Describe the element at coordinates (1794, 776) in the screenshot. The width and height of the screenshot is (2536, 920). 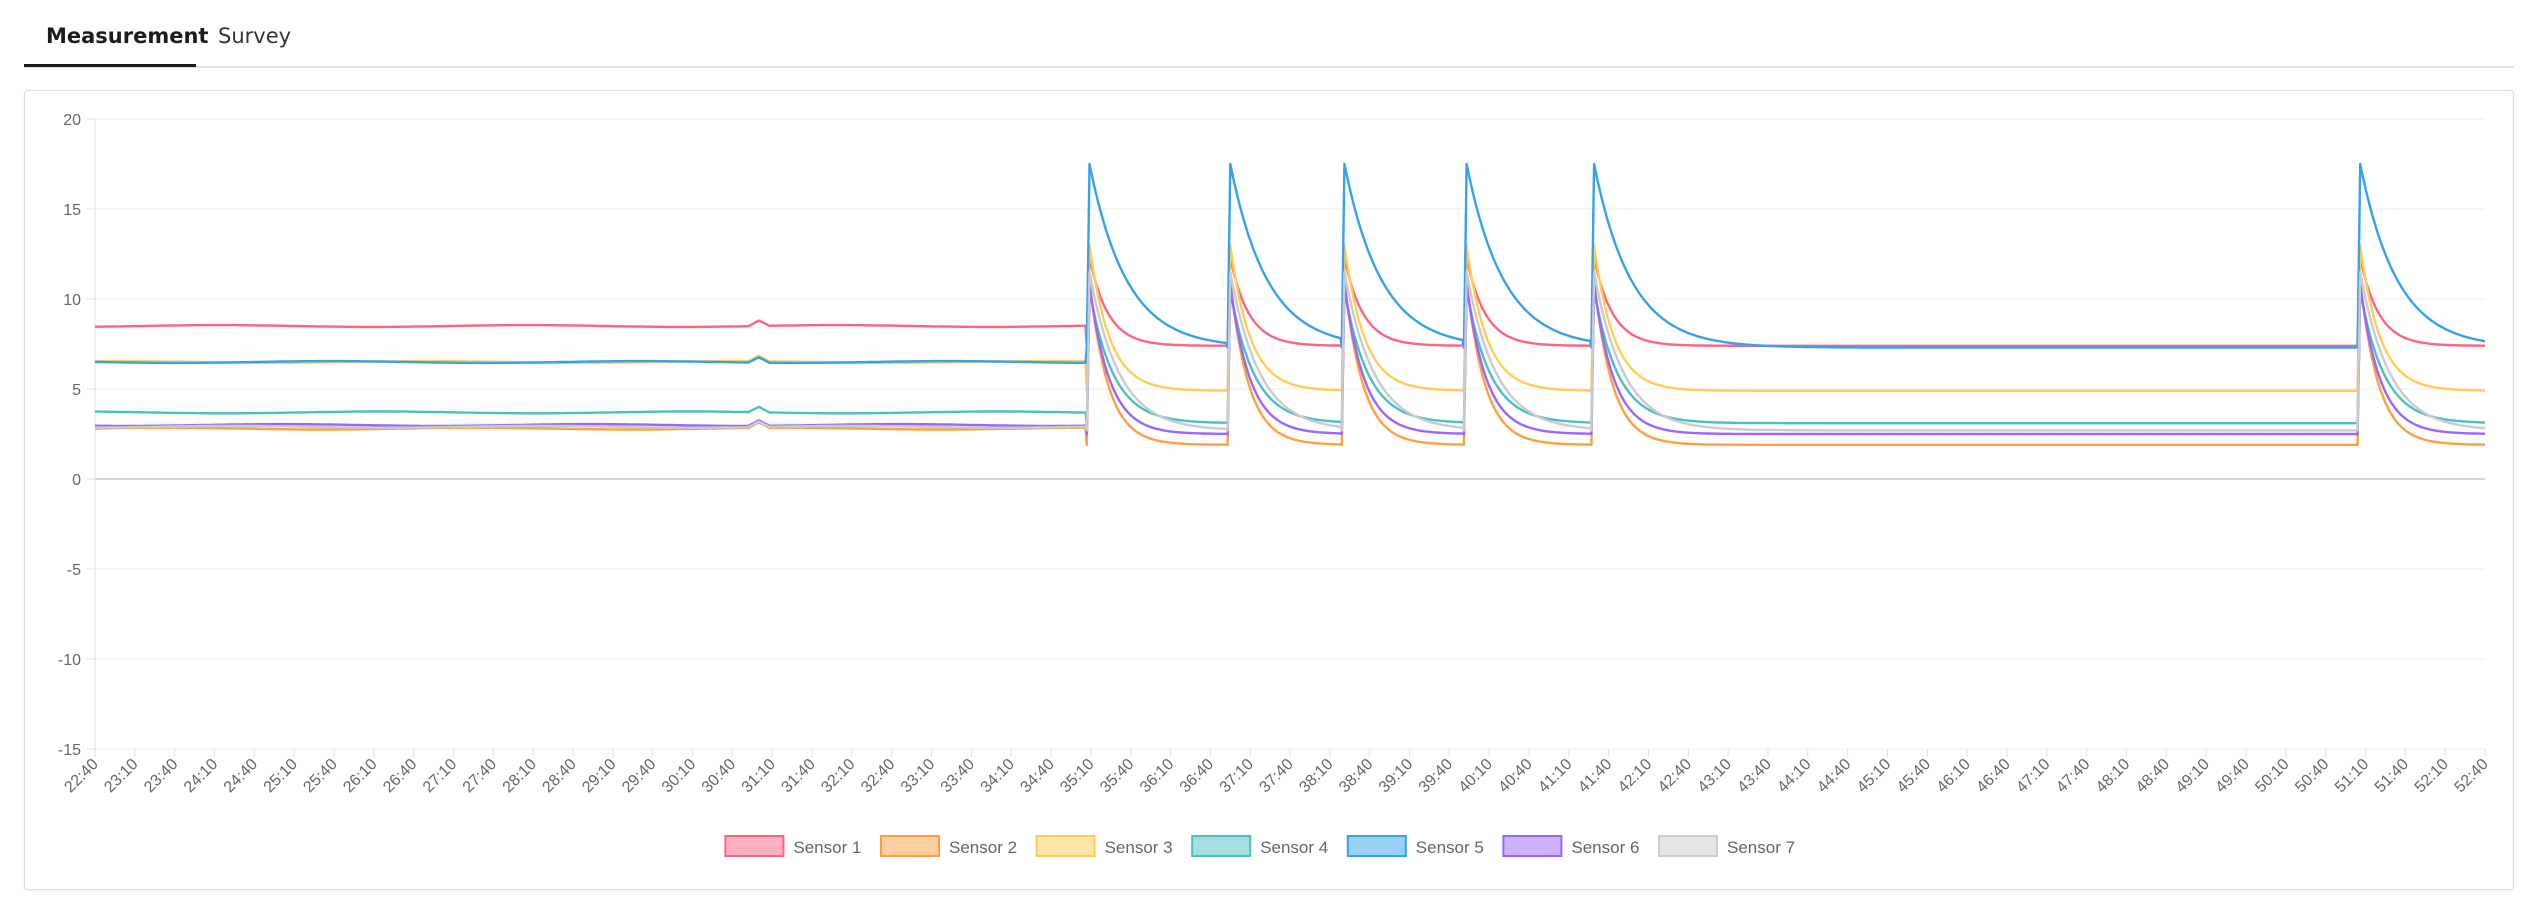
I see `x-tick-label: 44:10` at that location.